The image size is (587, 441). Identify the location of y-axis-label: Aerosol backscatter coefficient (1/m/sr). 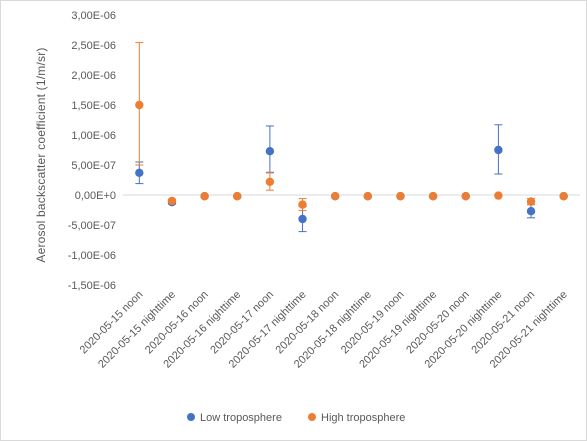
(41, 154).